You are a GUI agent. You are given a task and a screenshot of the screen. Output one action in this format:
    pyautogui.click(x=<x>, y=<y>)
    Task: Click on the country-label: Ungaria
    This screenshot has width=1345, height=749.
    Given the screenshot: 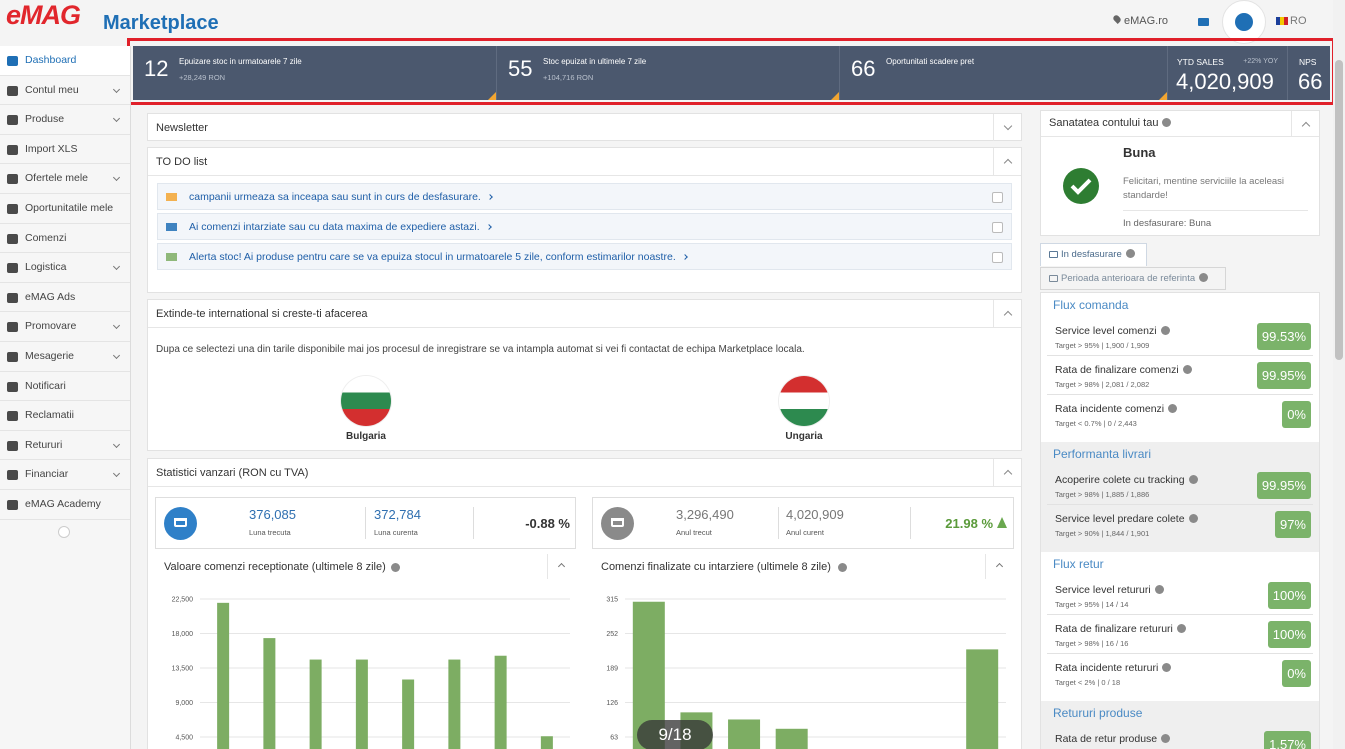 What is the action you would take?
    pyautogui.click(x=804, y=436)
    